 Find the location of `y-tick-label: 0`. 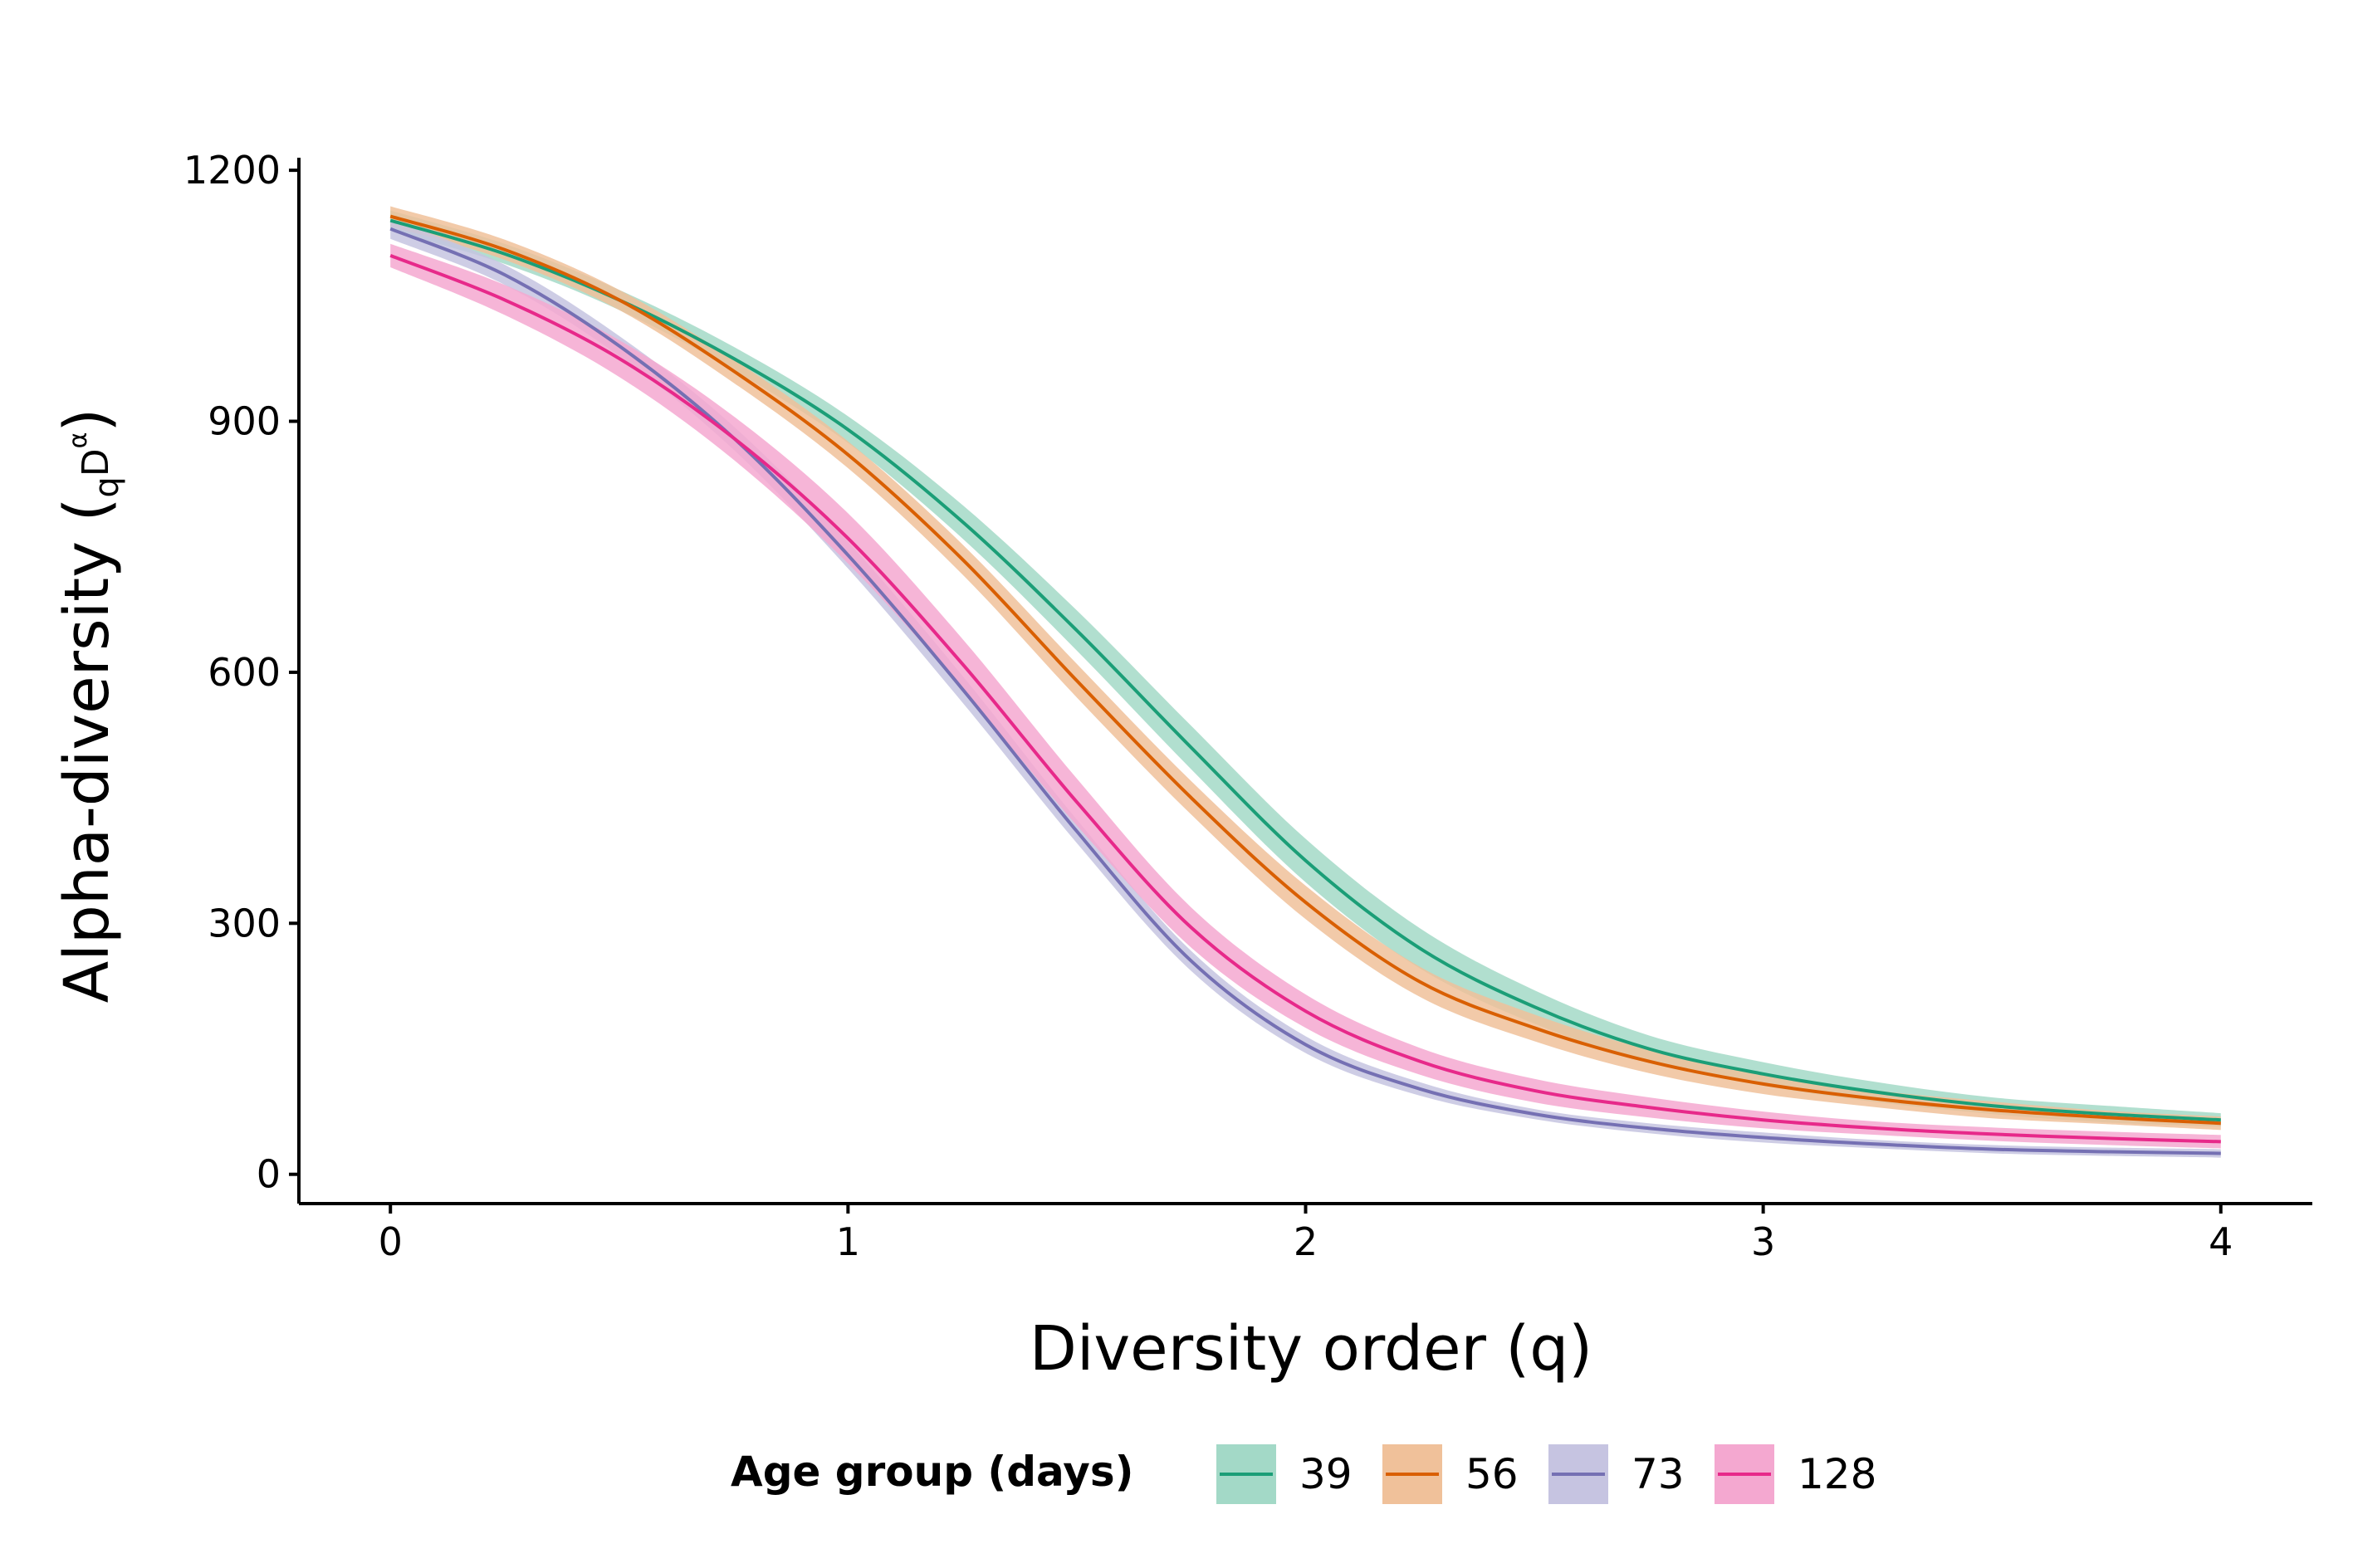

y-tick-label: 0 is located at coordinates (269, 1175).